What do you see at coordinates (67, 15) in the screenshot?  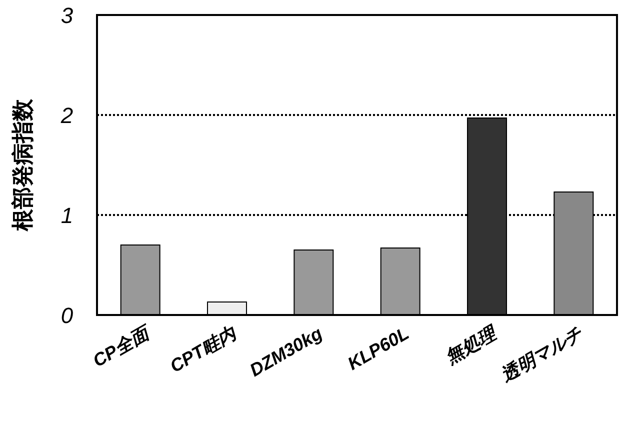 I see `y-tick-label: 3` at bounding box center [67, 15].